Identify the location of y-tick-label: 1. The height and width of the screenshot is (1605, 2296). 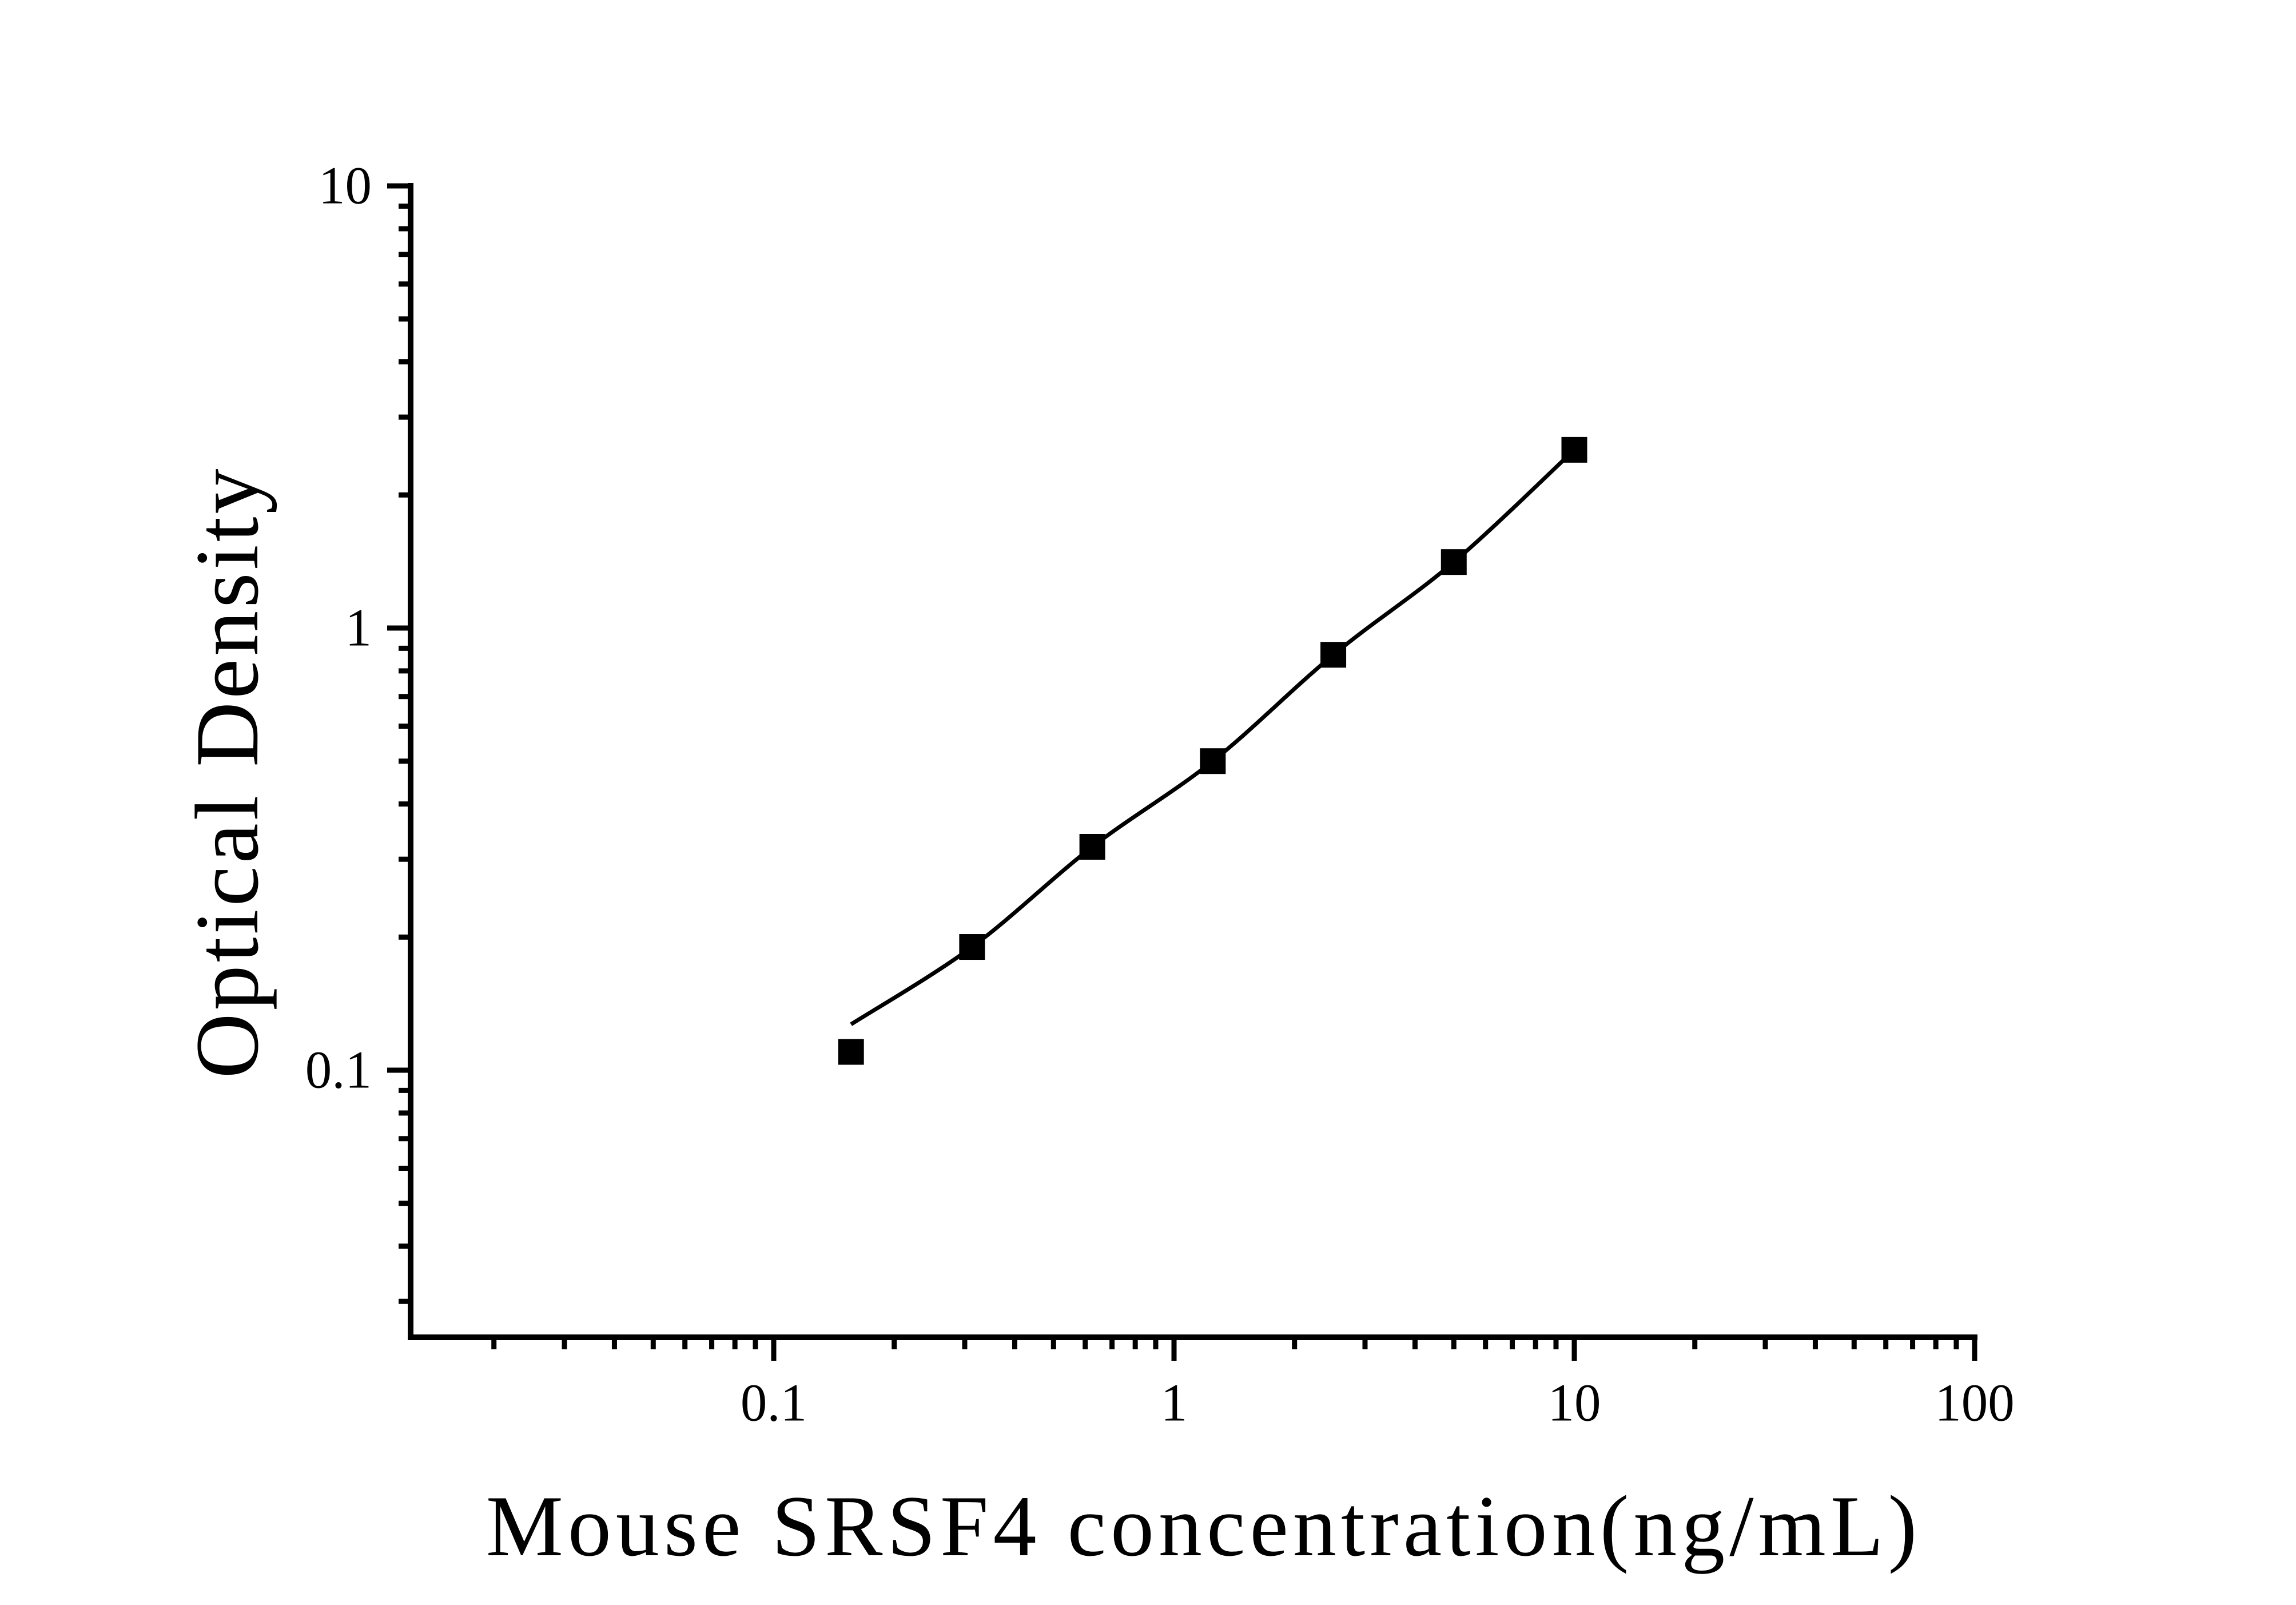
(359, 628).